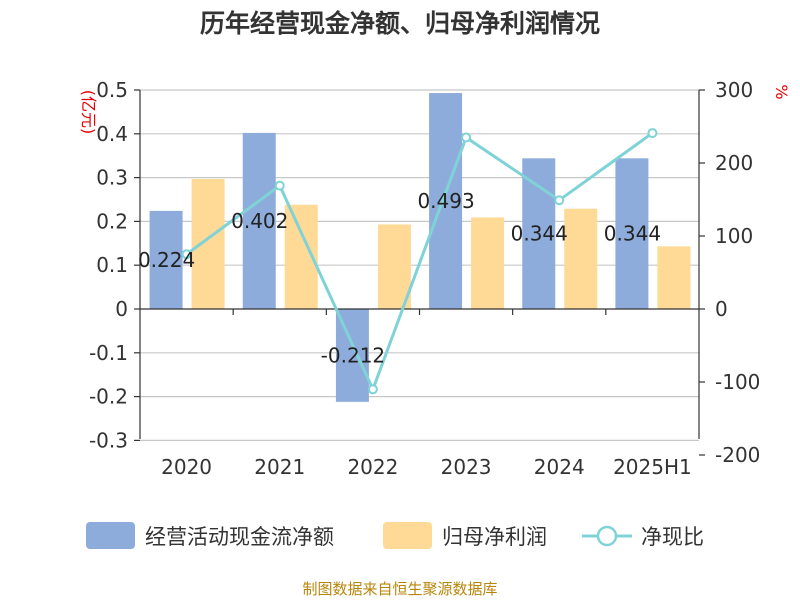 This screenshot has width=800, height=600. What do you see at coordinates (88, 112) in the screenshot?
I see `y-left-unit: (亿元)` at bounding box center [88, 112].